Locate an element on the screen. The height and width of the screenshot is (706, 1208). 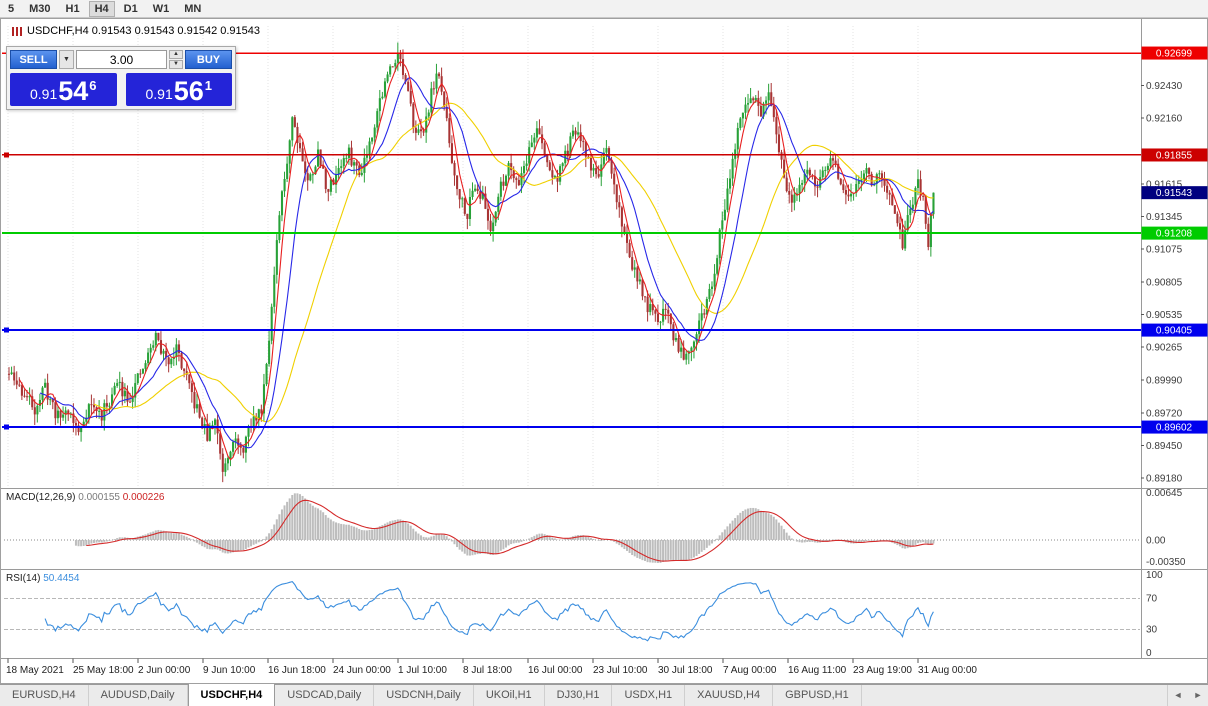
svg-text: 0.90265 is located at coordinates (1164, 347).